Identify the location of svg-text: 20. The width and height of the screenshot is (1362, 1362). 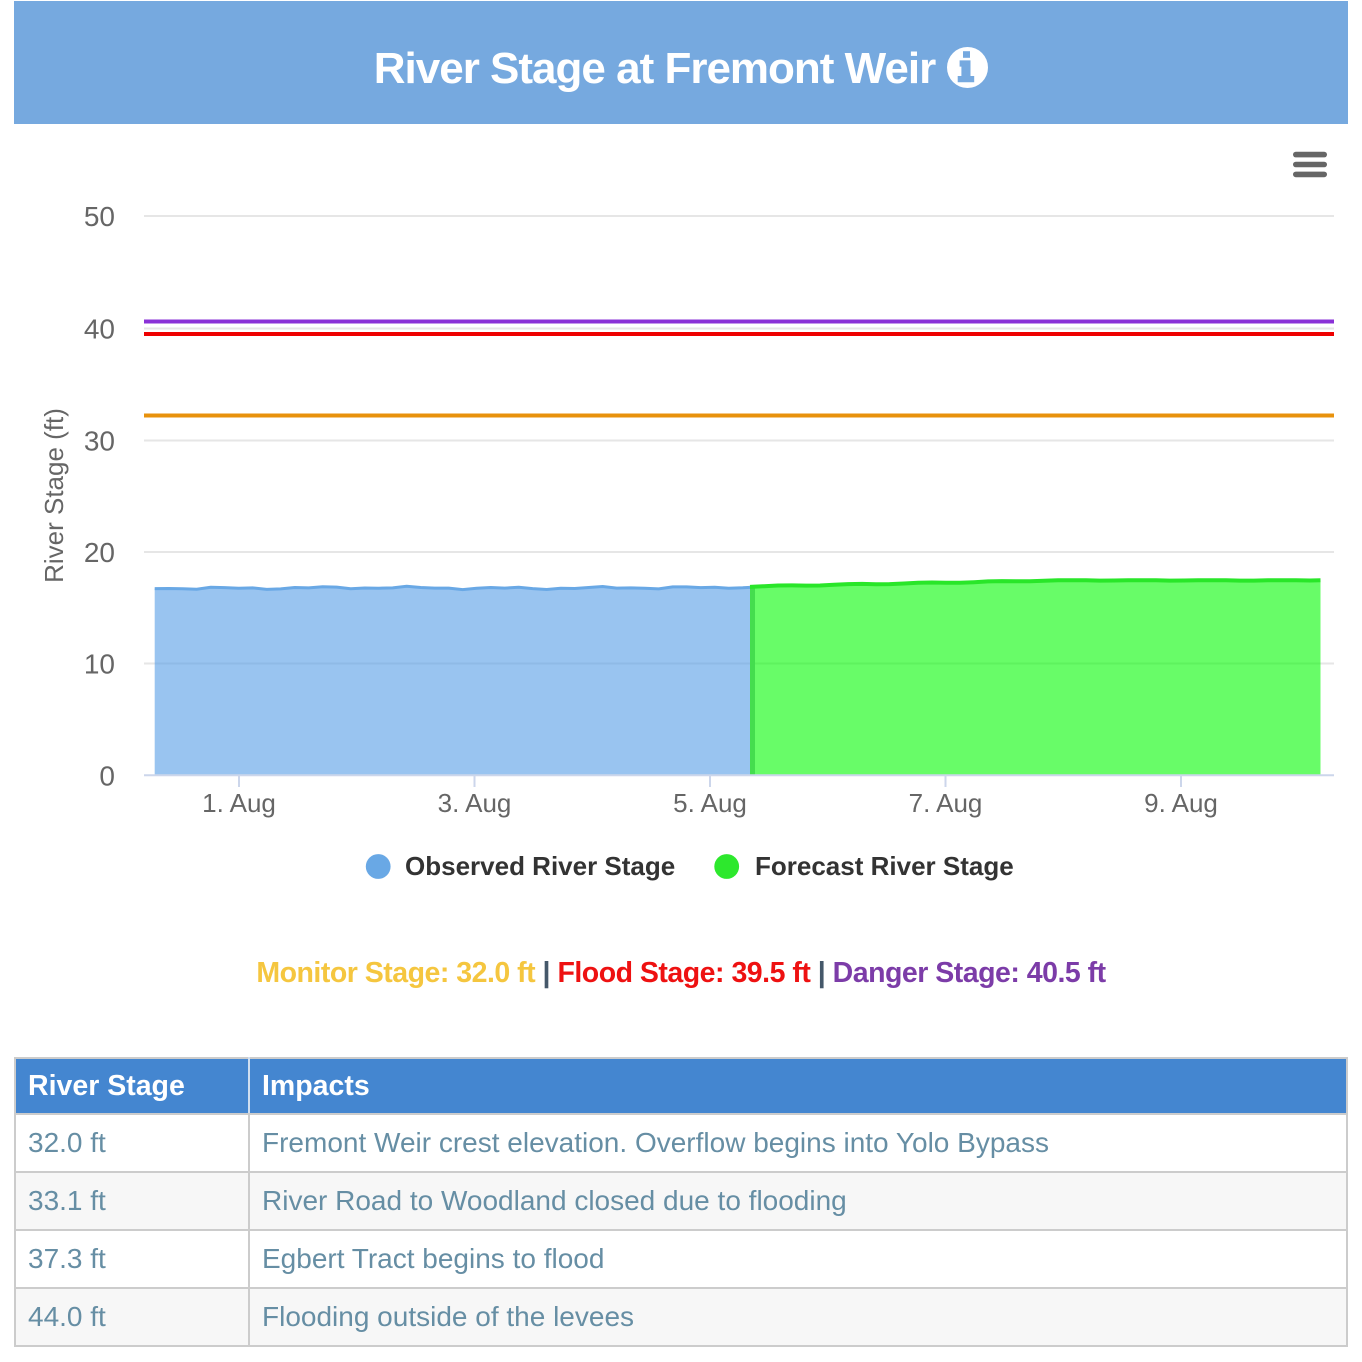
(99, 552).